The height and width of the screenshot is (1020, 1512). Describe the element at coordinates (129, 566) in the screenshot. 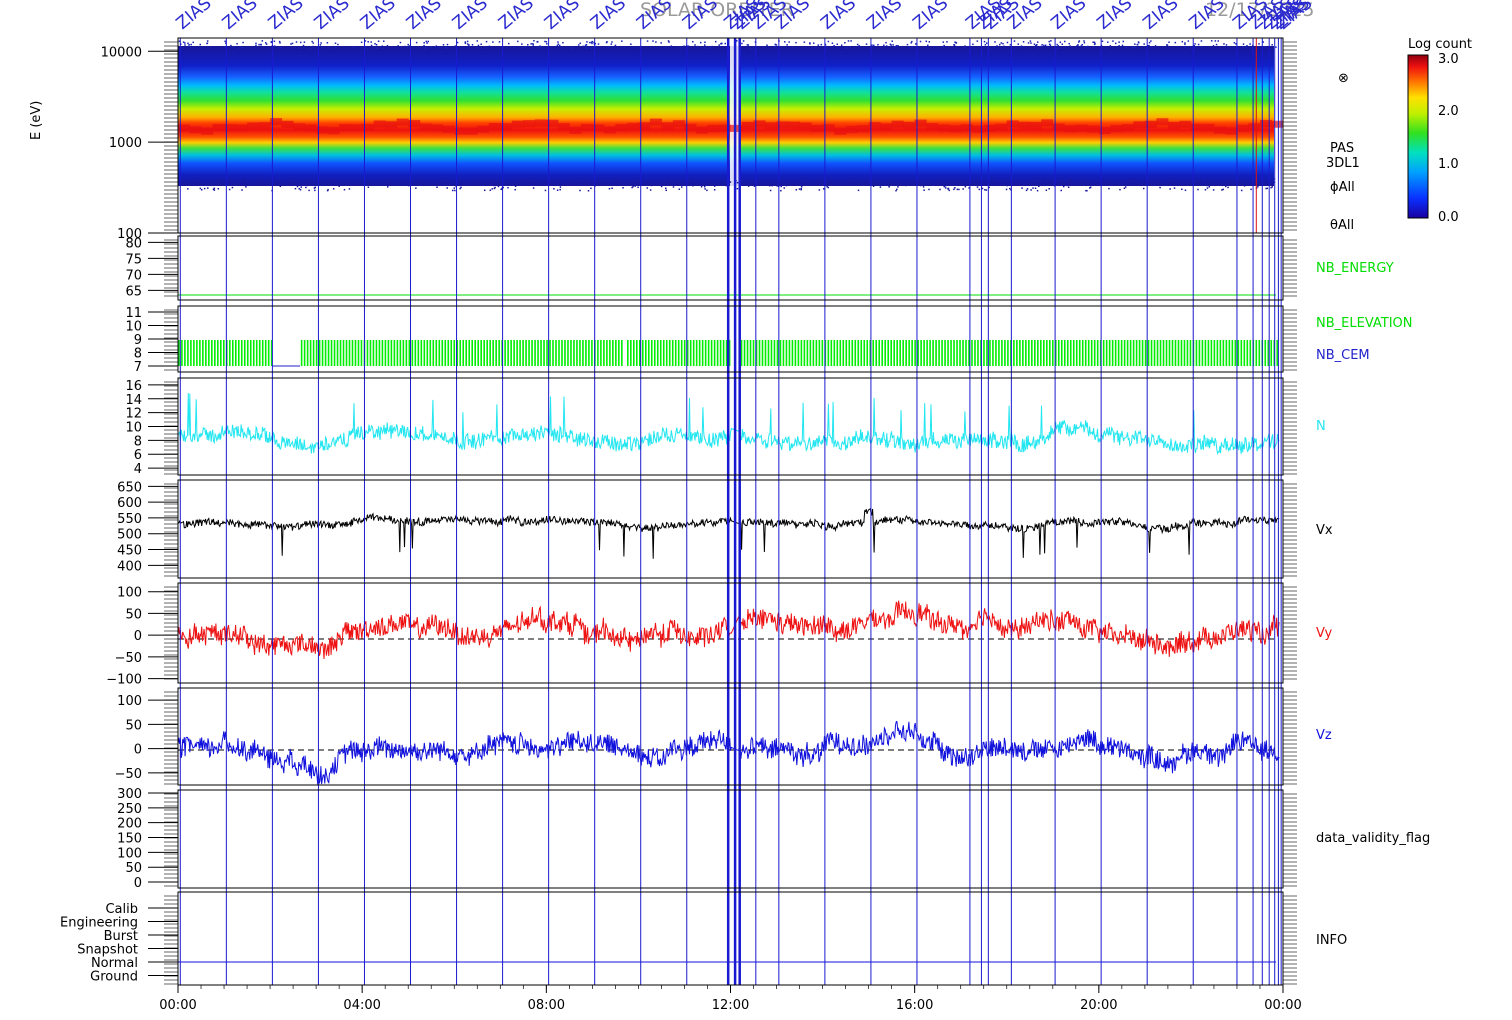

I see `vx-ytick-5: 400` at that location.